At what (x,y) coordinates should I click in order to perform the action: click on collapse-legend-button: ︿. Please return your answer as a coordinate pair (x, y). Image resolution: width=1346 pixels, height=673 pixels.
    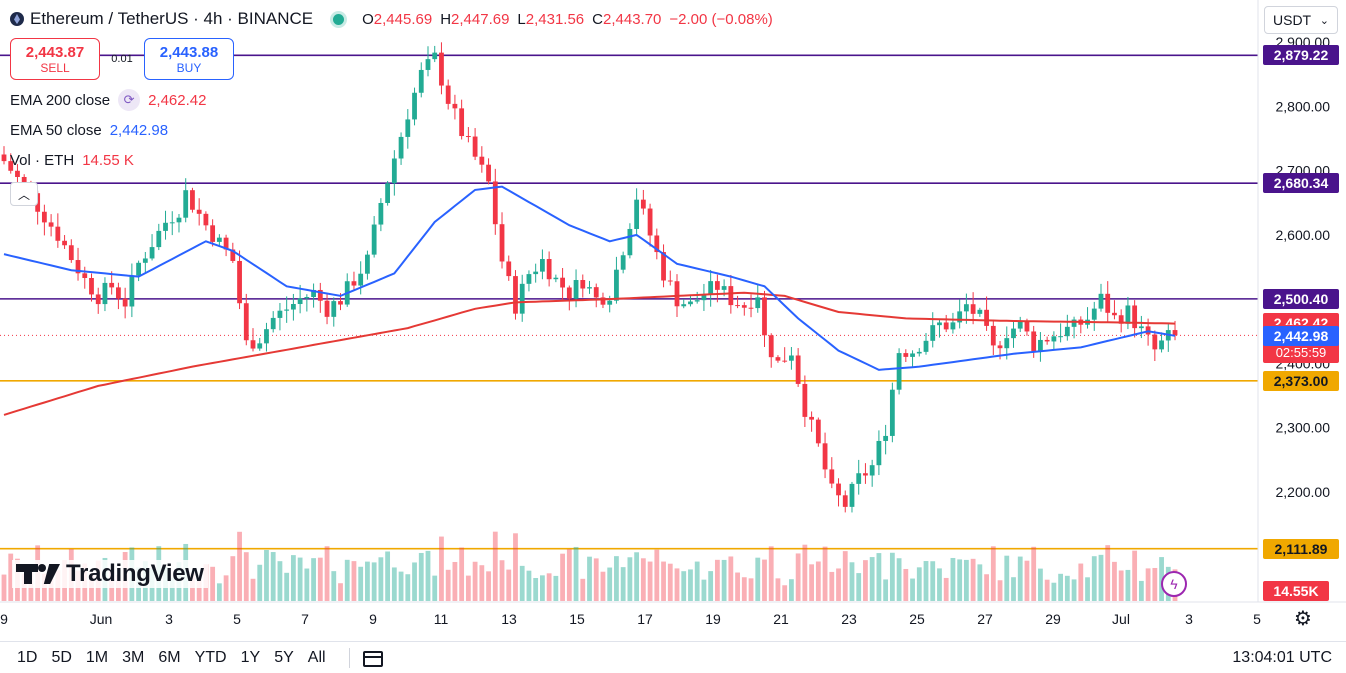
    Looking at the image, I should click on (24, 194).